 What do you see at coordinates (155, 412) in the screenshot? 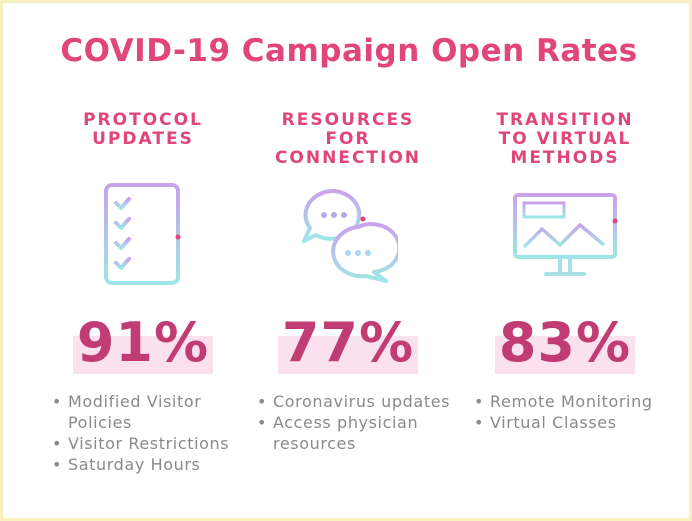
I see `list-item: Modified Visitor Policies` at bounding box center [155, 412].